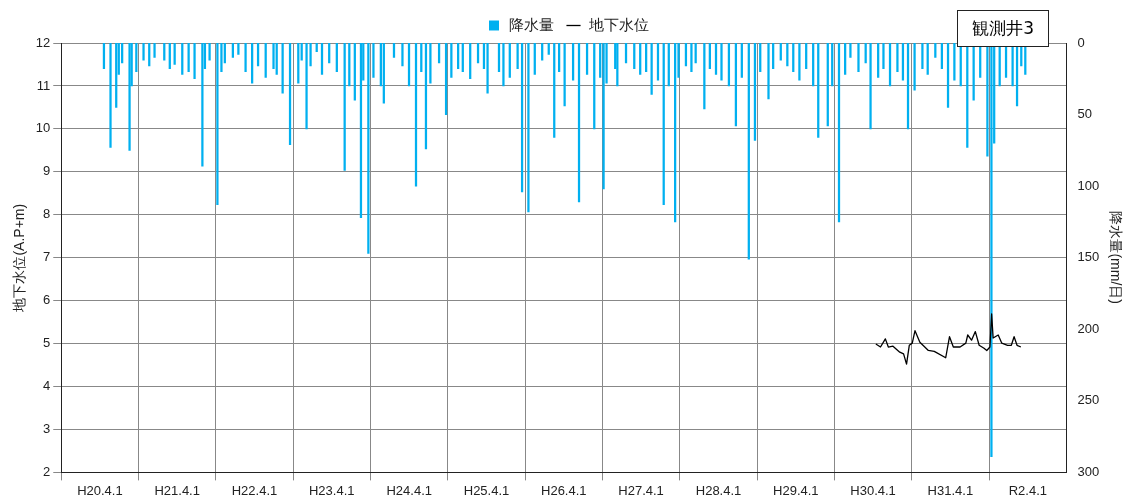  What do you see at coordinates (1003, 28) in the screenshot?
I see `chart-title: 観測井3` at bounding box center [1003, 28].